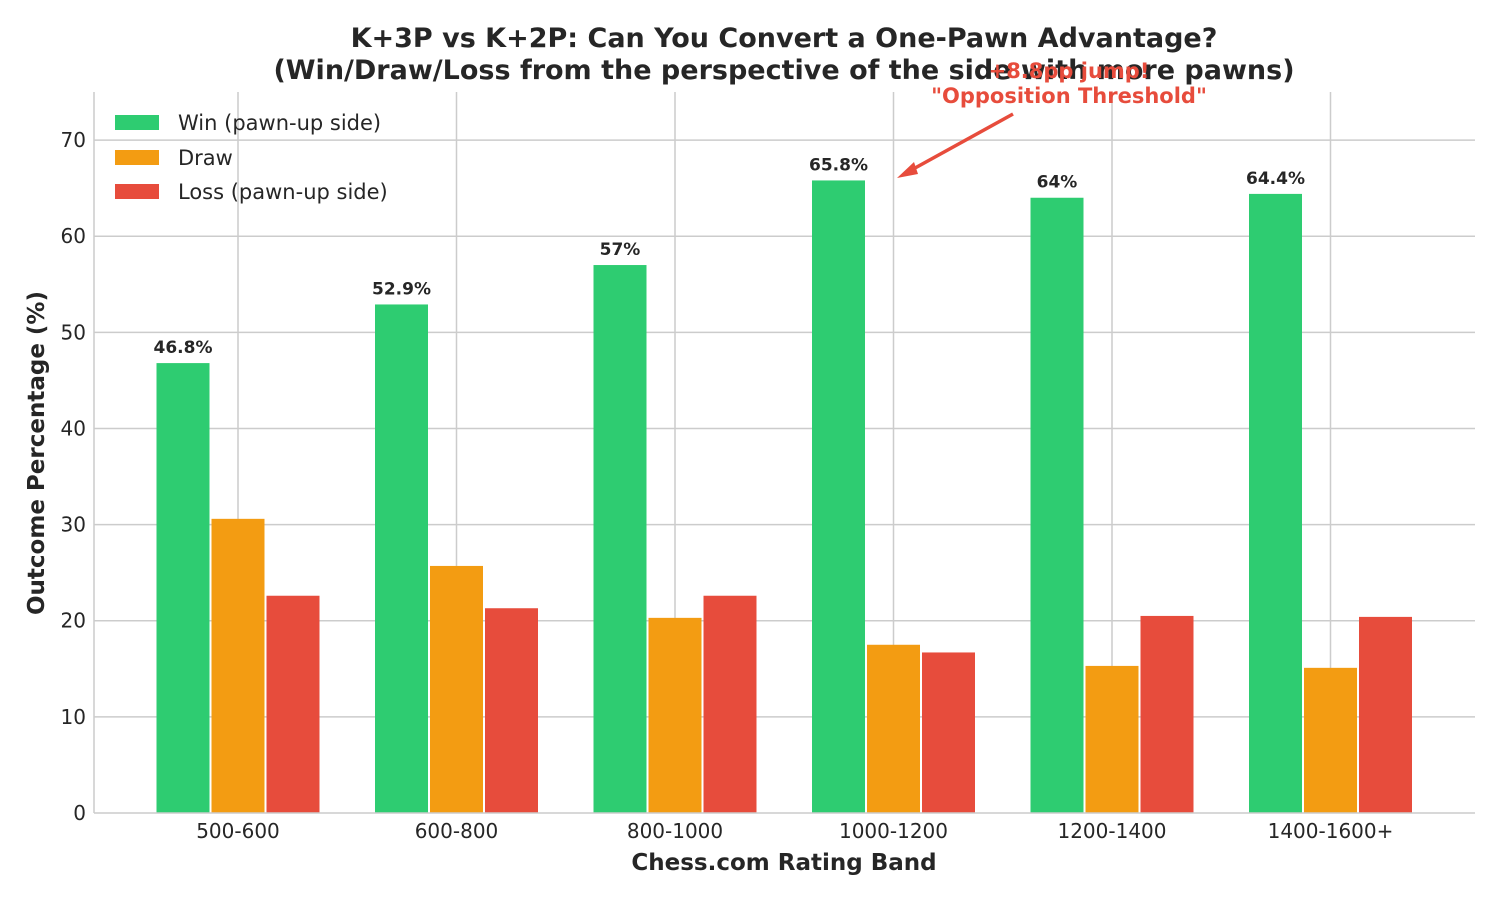 The width and height of the screenshot is (1500, 900). I want to click on y-tick-label: 20, so click(73, 621).